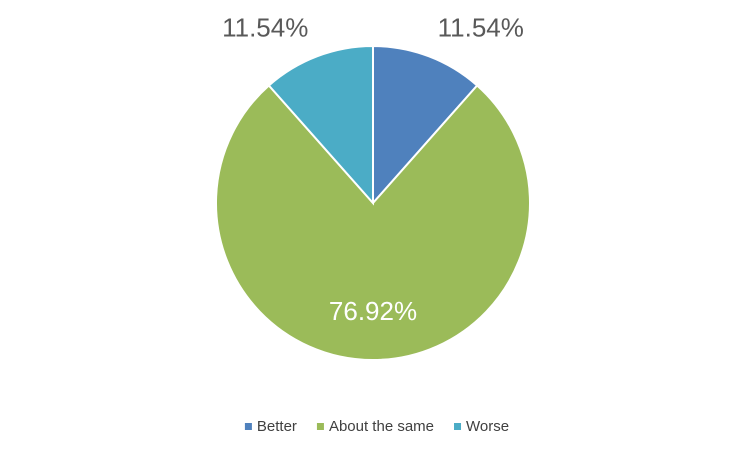 The width and height of the screenshot is (754, 451). Describe the element at coordinates (381, 426) in the screenshot. I see `legend-label: About the same` at that location.